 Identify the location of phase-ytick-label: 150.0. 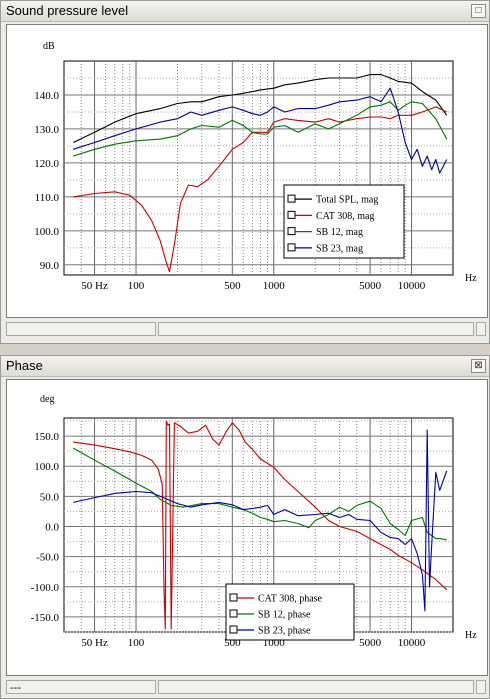
(46, 437).